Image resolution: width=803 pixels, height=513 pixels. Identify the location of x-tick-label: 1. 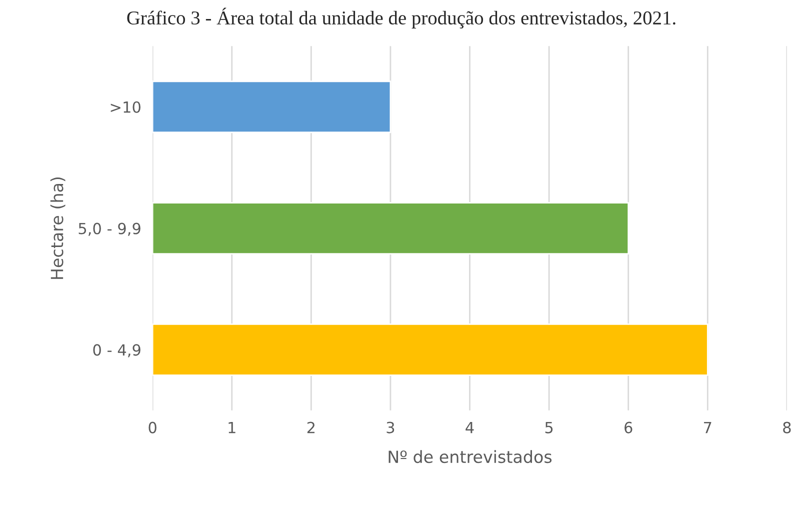
(232, 428).